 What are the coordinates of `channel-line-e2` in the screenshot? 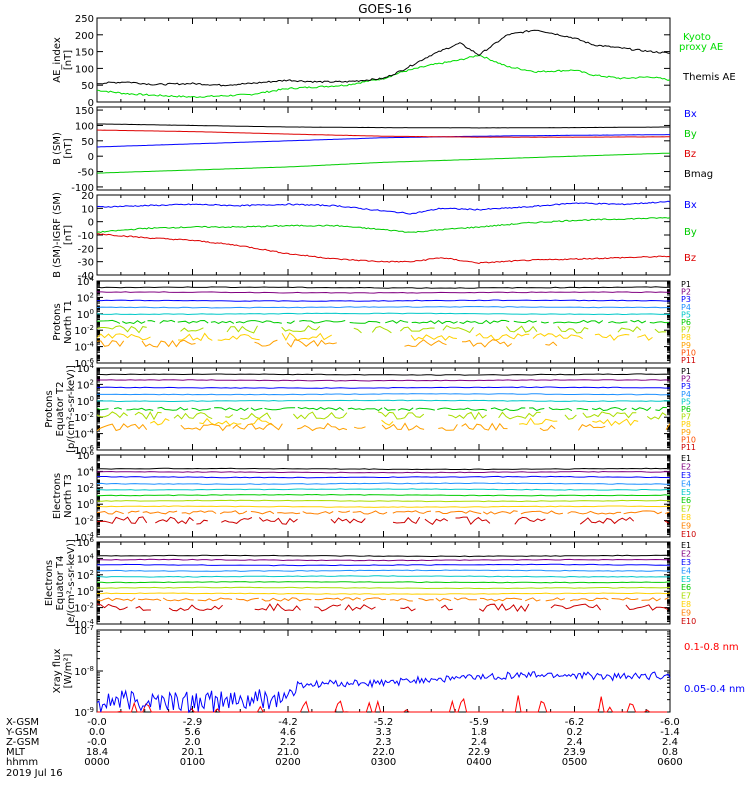 It's located at (383, 560).